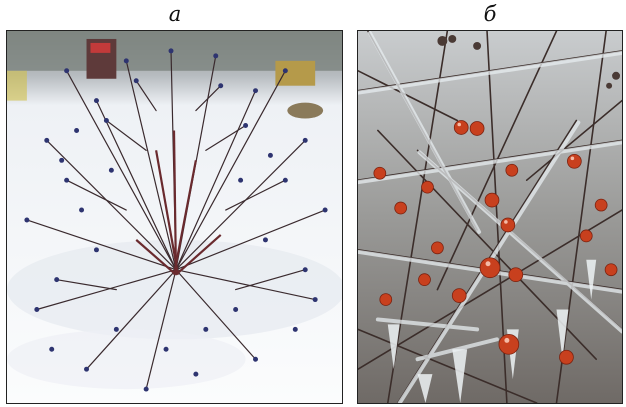  What do you see at coordinates (529, 61) in the screenshot?
I see `dark-hips` at bounding box center [529, 61].